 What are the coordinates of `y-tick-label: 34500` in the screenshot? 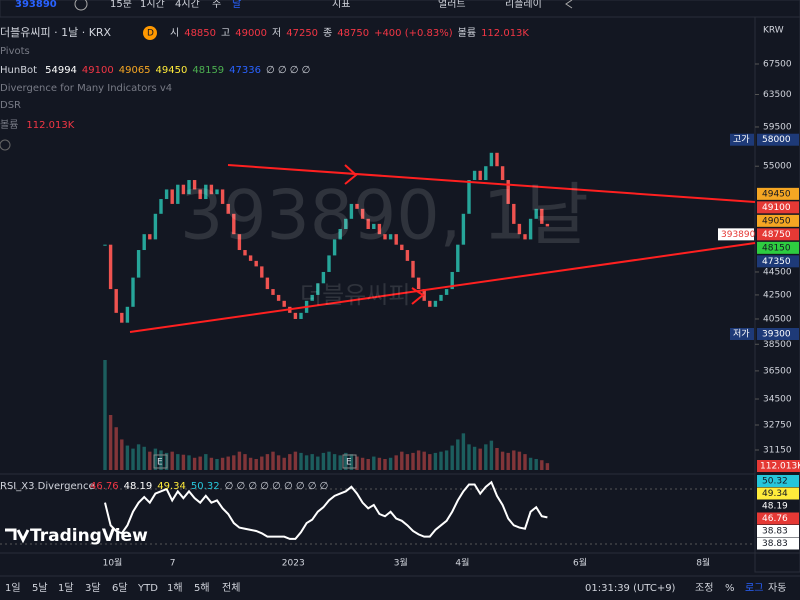 It's located at (777, 400).